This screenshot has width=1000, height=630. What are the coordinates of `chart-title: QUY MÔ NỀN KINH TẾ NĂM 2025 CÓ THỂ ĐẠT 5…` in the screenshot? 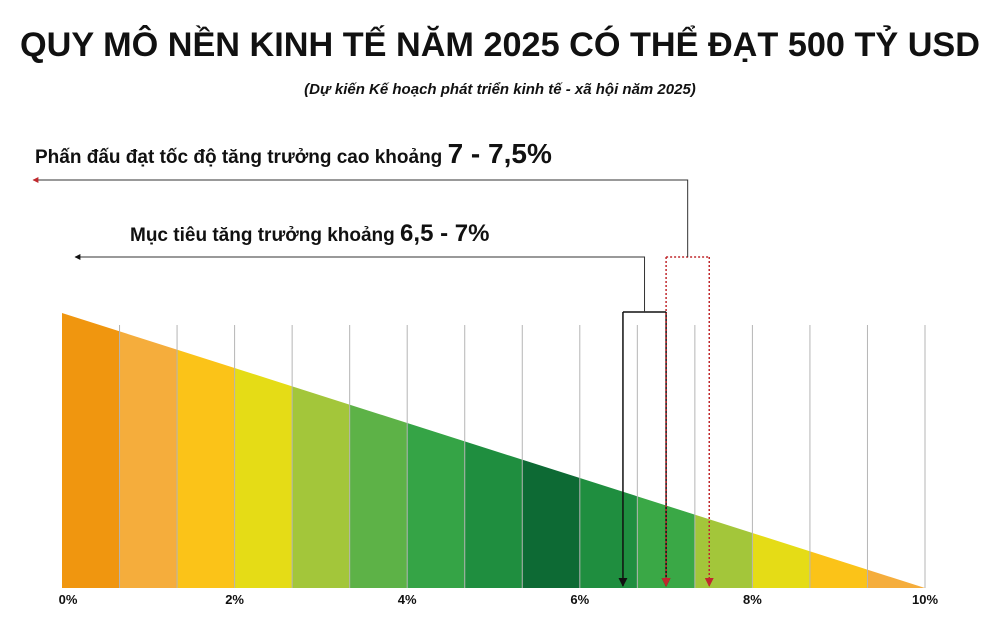 It's located at (500, 44).